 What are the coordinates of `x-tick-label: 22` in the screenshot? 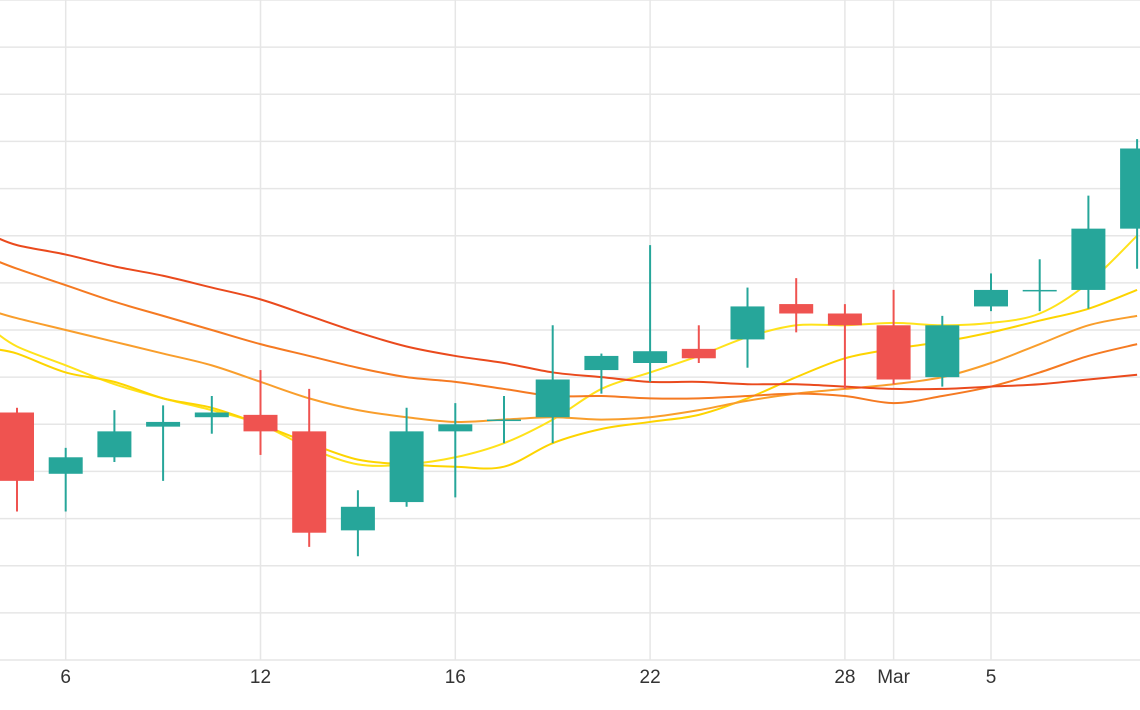 It's located at (650, 677).